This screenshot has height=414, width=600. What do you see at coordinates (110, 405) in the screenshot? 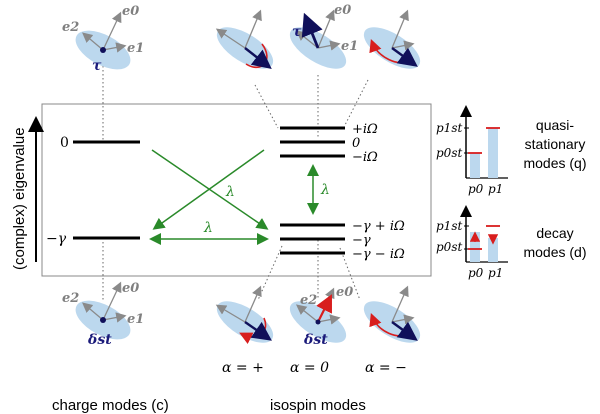
I see `charge-caption: charge modes (c)` at bounding box center [110, 405].